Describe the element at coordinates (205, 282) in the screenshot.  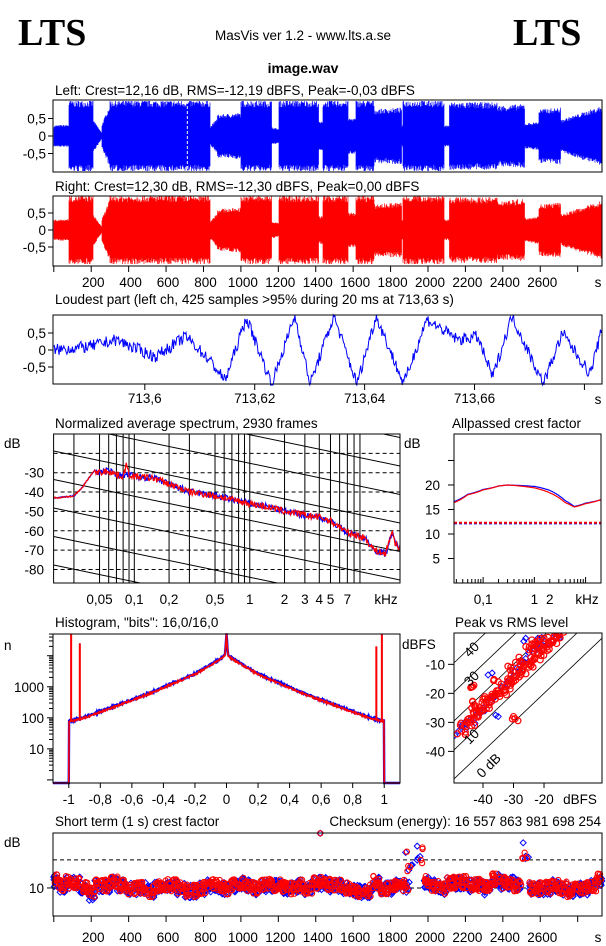
I see `x-tick-label: 800` at that location.